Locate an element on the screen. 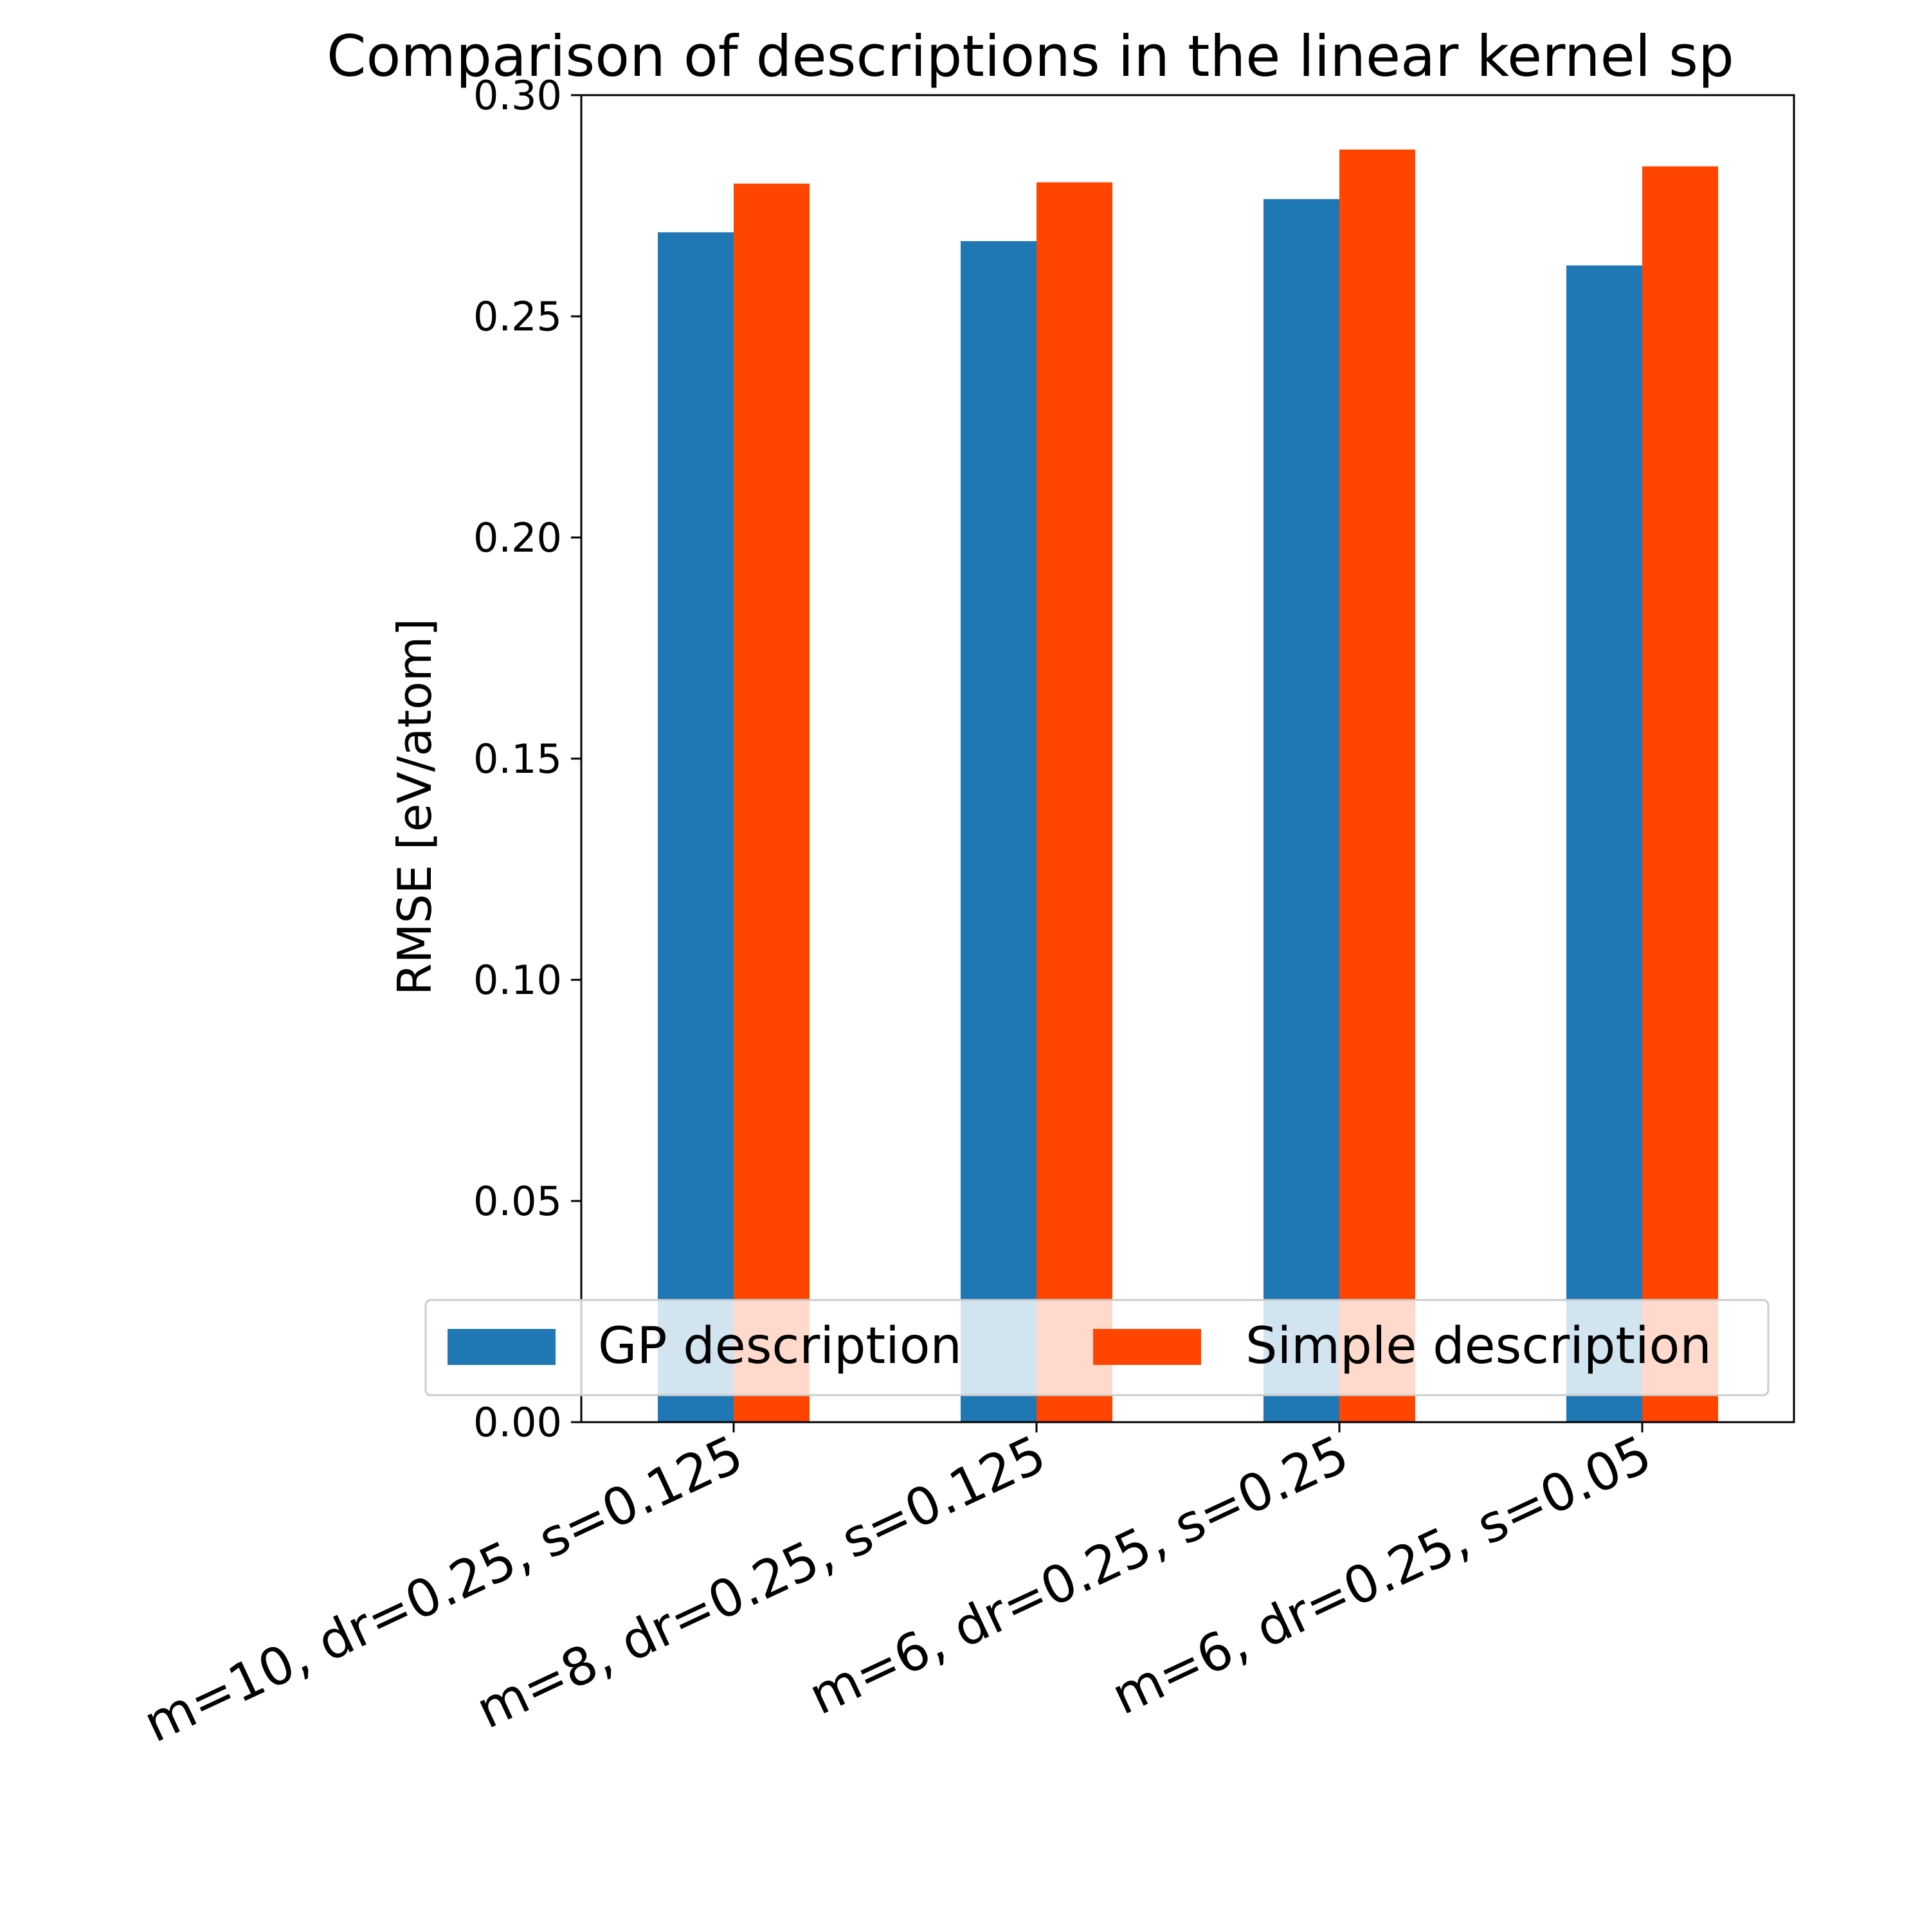  y-tick-label: 0.10 is located at coordinates (517, 981).